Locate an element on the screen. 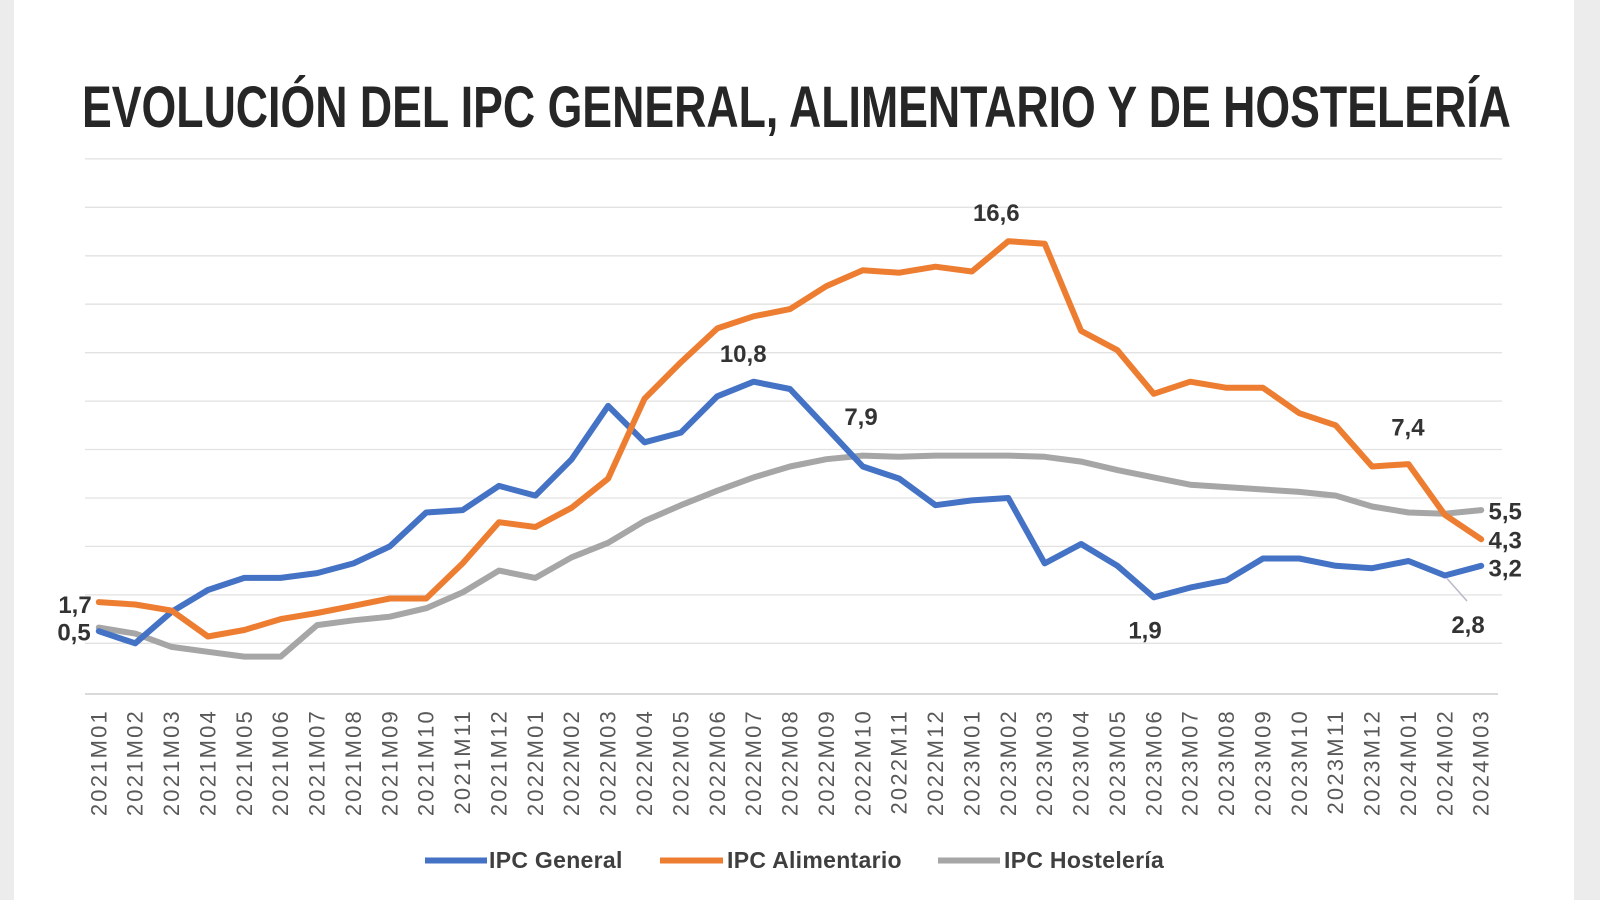 The width and height of the screenshot is (1600, 905). svg-text: 2021M03 is located at coordinates (171, 762).